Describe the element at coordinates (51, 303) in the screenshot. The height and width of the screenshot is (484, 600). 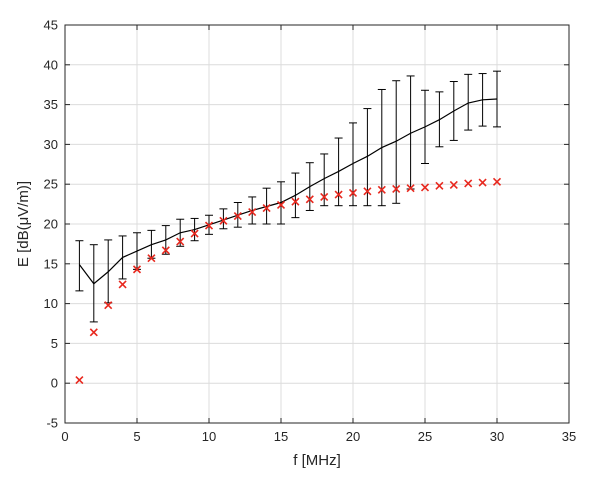
I see `y-tick-label: 10` at that location.